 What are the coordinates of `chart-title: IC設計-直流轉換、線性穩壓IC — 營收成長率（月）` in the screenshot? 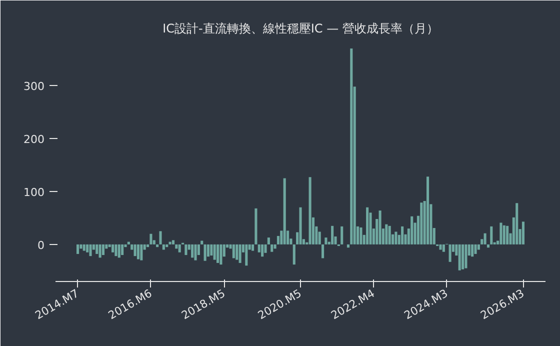 It's located at (300, 29).